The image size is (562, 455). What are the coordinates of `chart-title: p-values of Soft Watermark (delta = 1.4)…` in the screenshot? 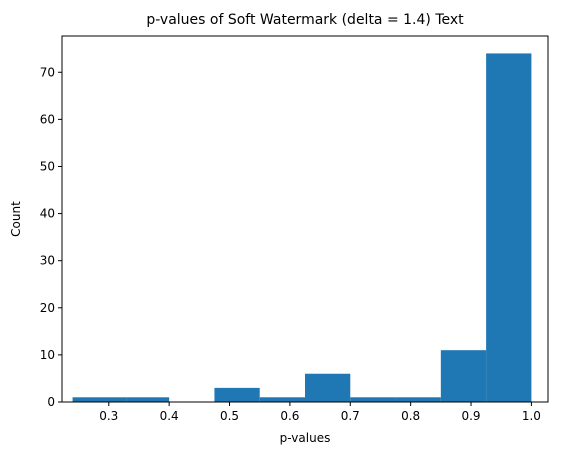 It's located at (305, 20).